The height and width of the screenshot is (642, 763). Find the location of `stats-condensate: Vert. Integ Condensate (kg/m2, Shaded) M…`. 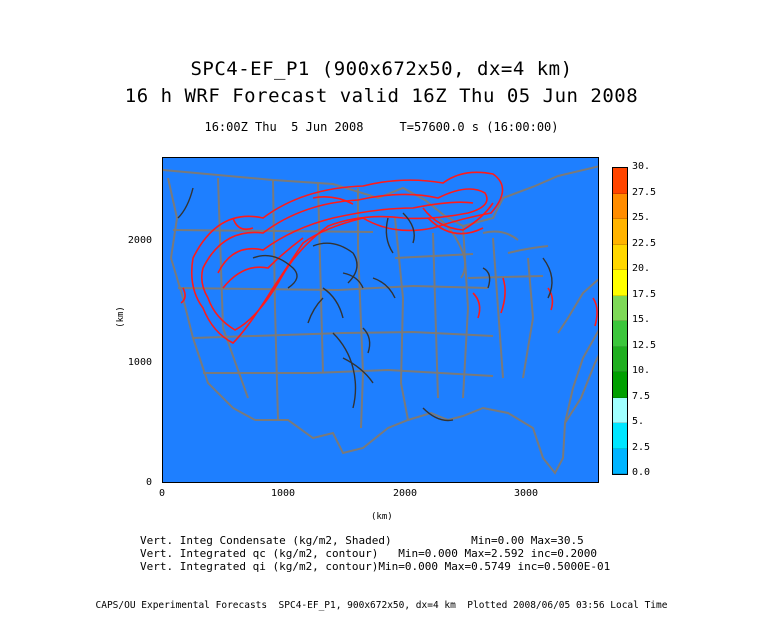

stats-condensate: Vert. Integ Condensate (kg/m2, Shaded) M… is located at coordinates (362, 540).